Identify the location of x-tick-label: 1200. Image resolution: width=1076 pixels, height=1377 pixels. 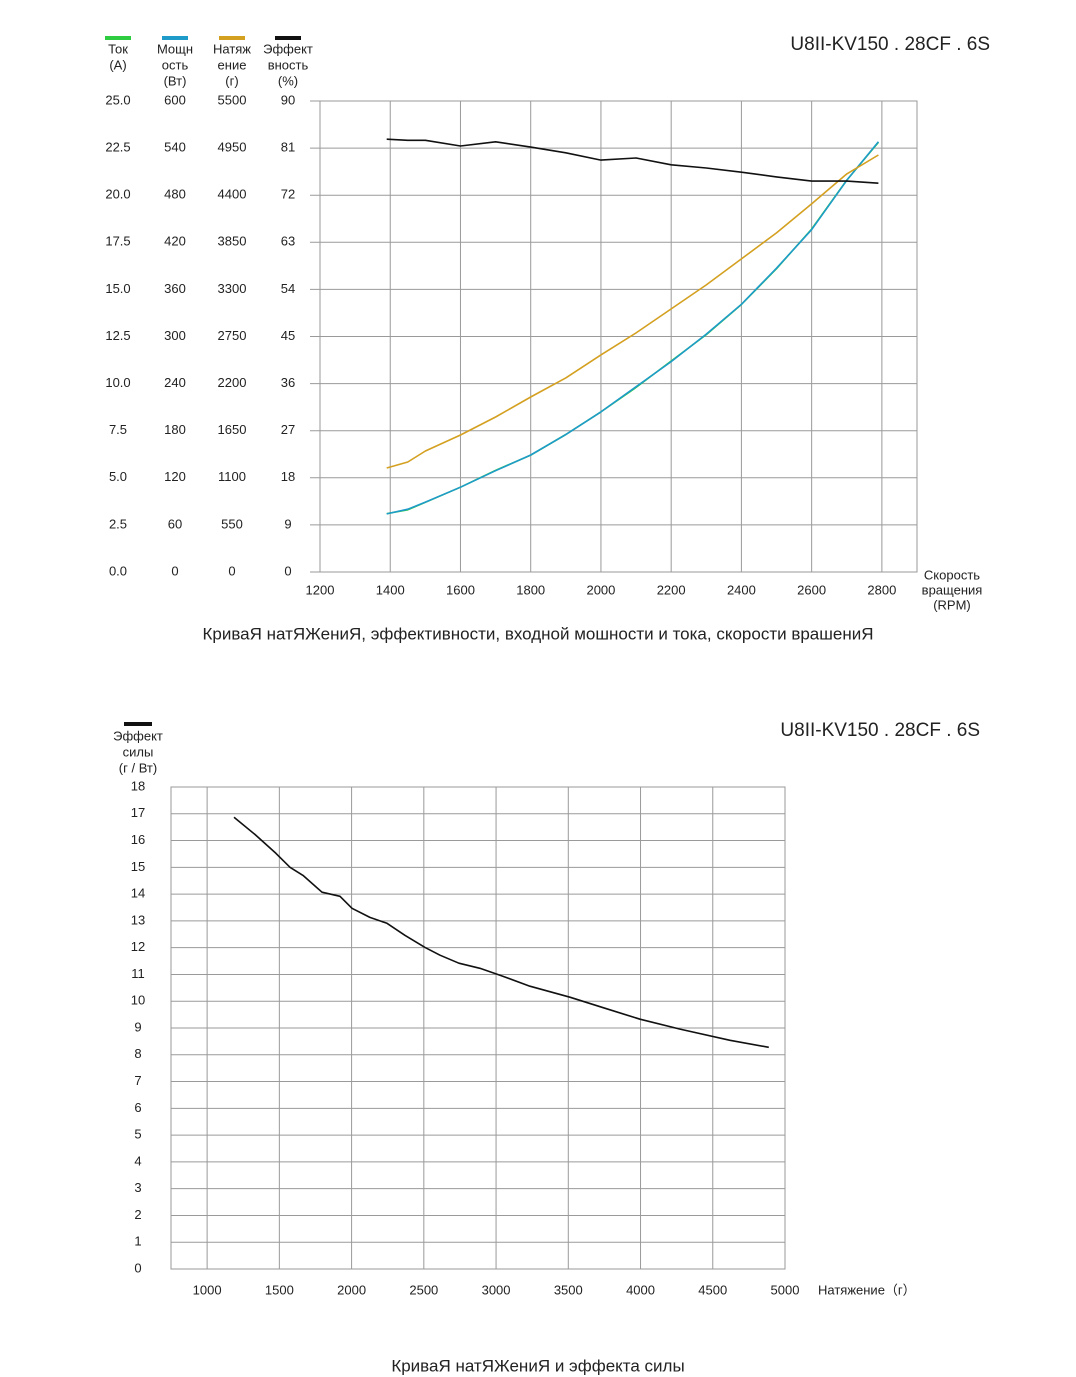
(320, 589).